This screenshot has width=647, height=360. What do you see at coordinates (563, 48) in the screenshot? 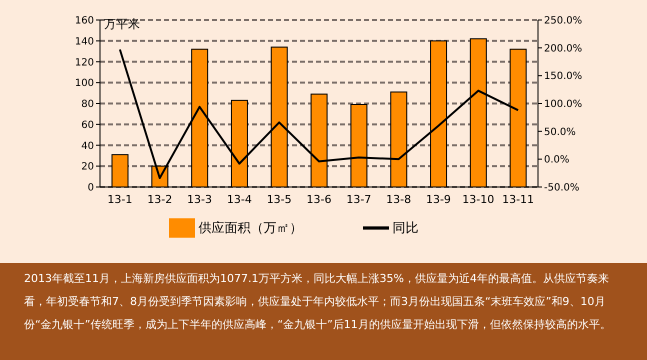
I see `y2-tick-label: 200.0%` at bounding box center [563, 48].